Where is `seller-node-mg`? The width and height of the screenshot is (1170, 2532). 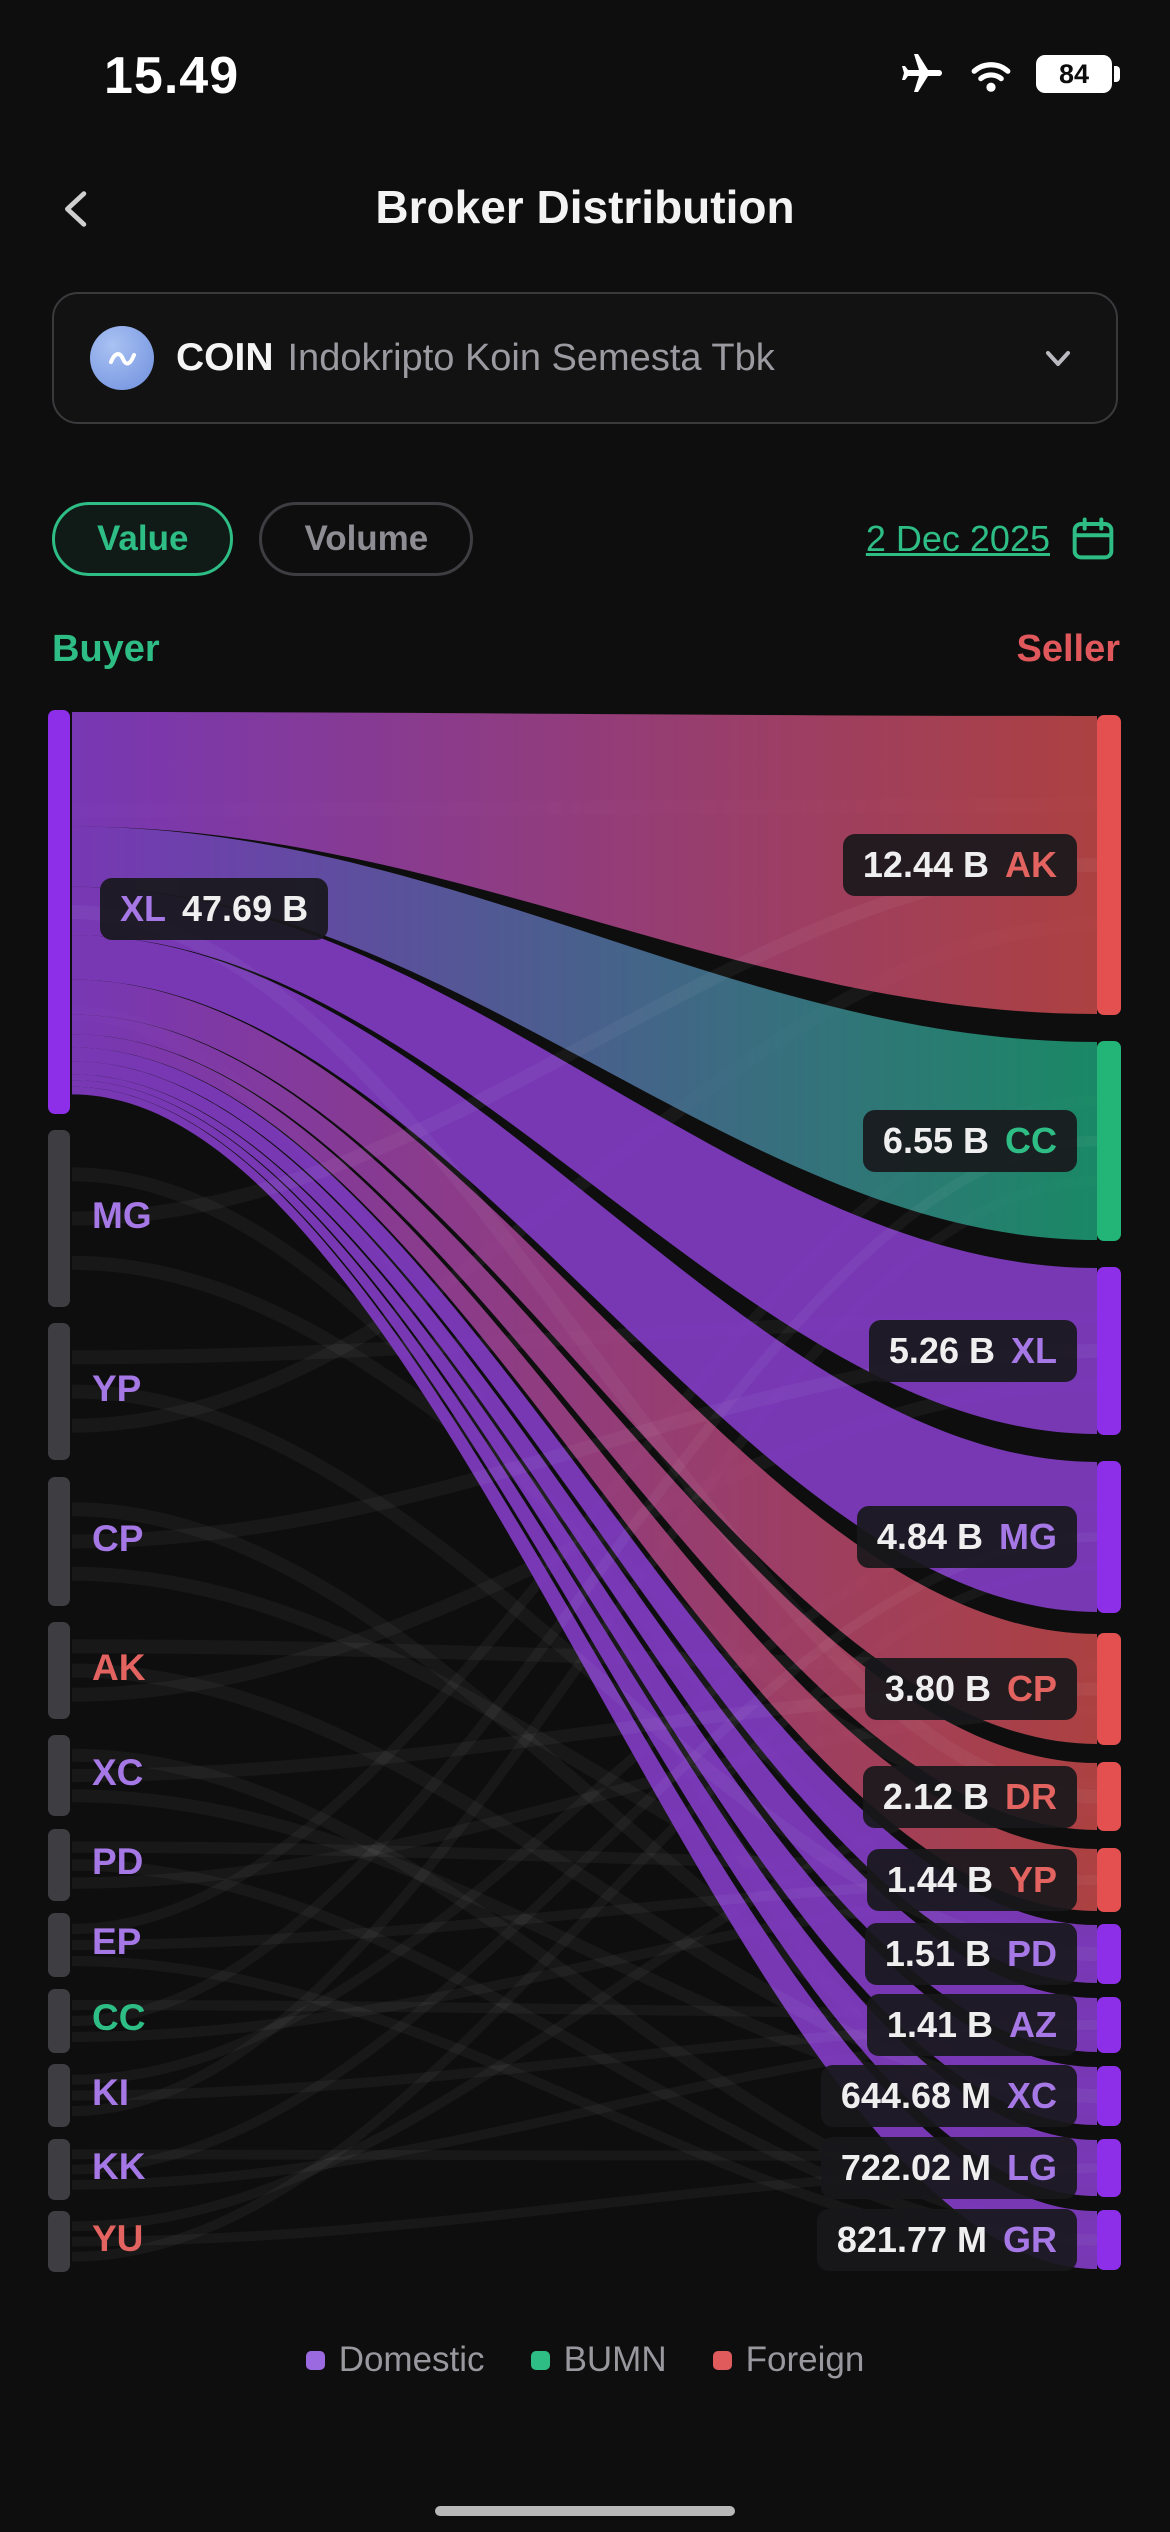
seller-node-mg is located at coordinates (1109, 1537).